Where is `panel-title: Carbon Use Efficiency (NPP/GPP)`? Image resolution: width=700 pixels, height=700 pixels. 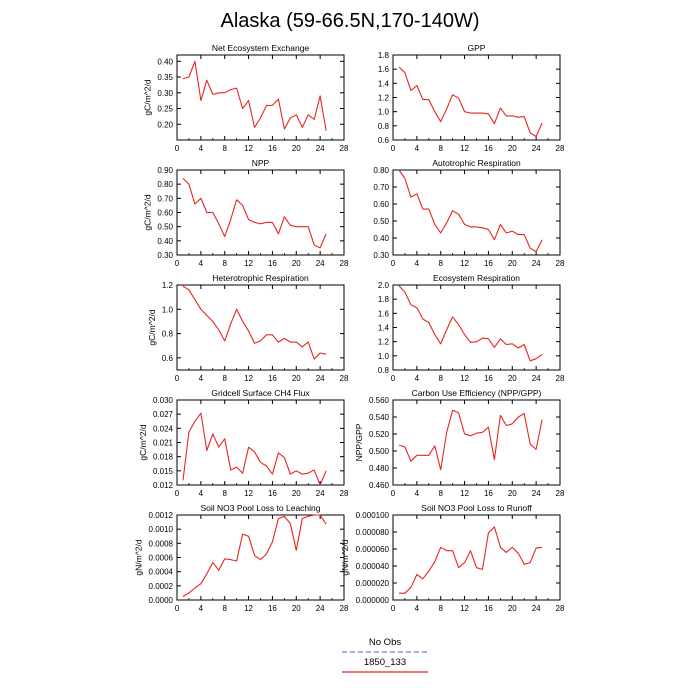 panel-title: Carbon Use Efficiency (NPP/GPP) is located at coordinates (477, 393).